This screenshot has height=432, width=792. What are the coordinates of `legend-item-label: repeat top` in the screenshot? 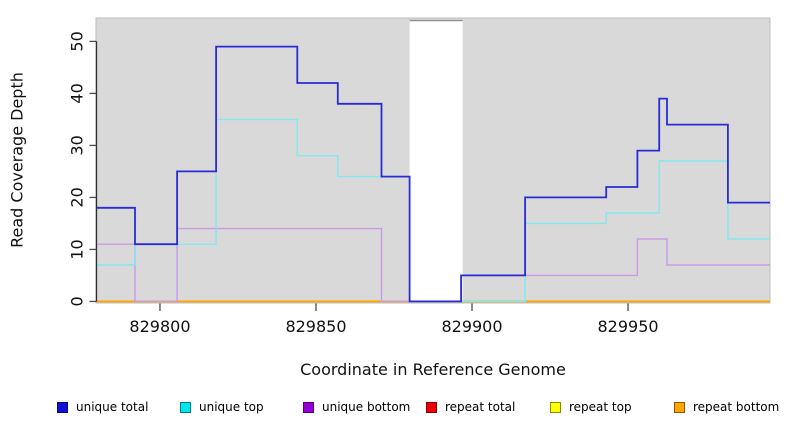 It's located at (600, 407).